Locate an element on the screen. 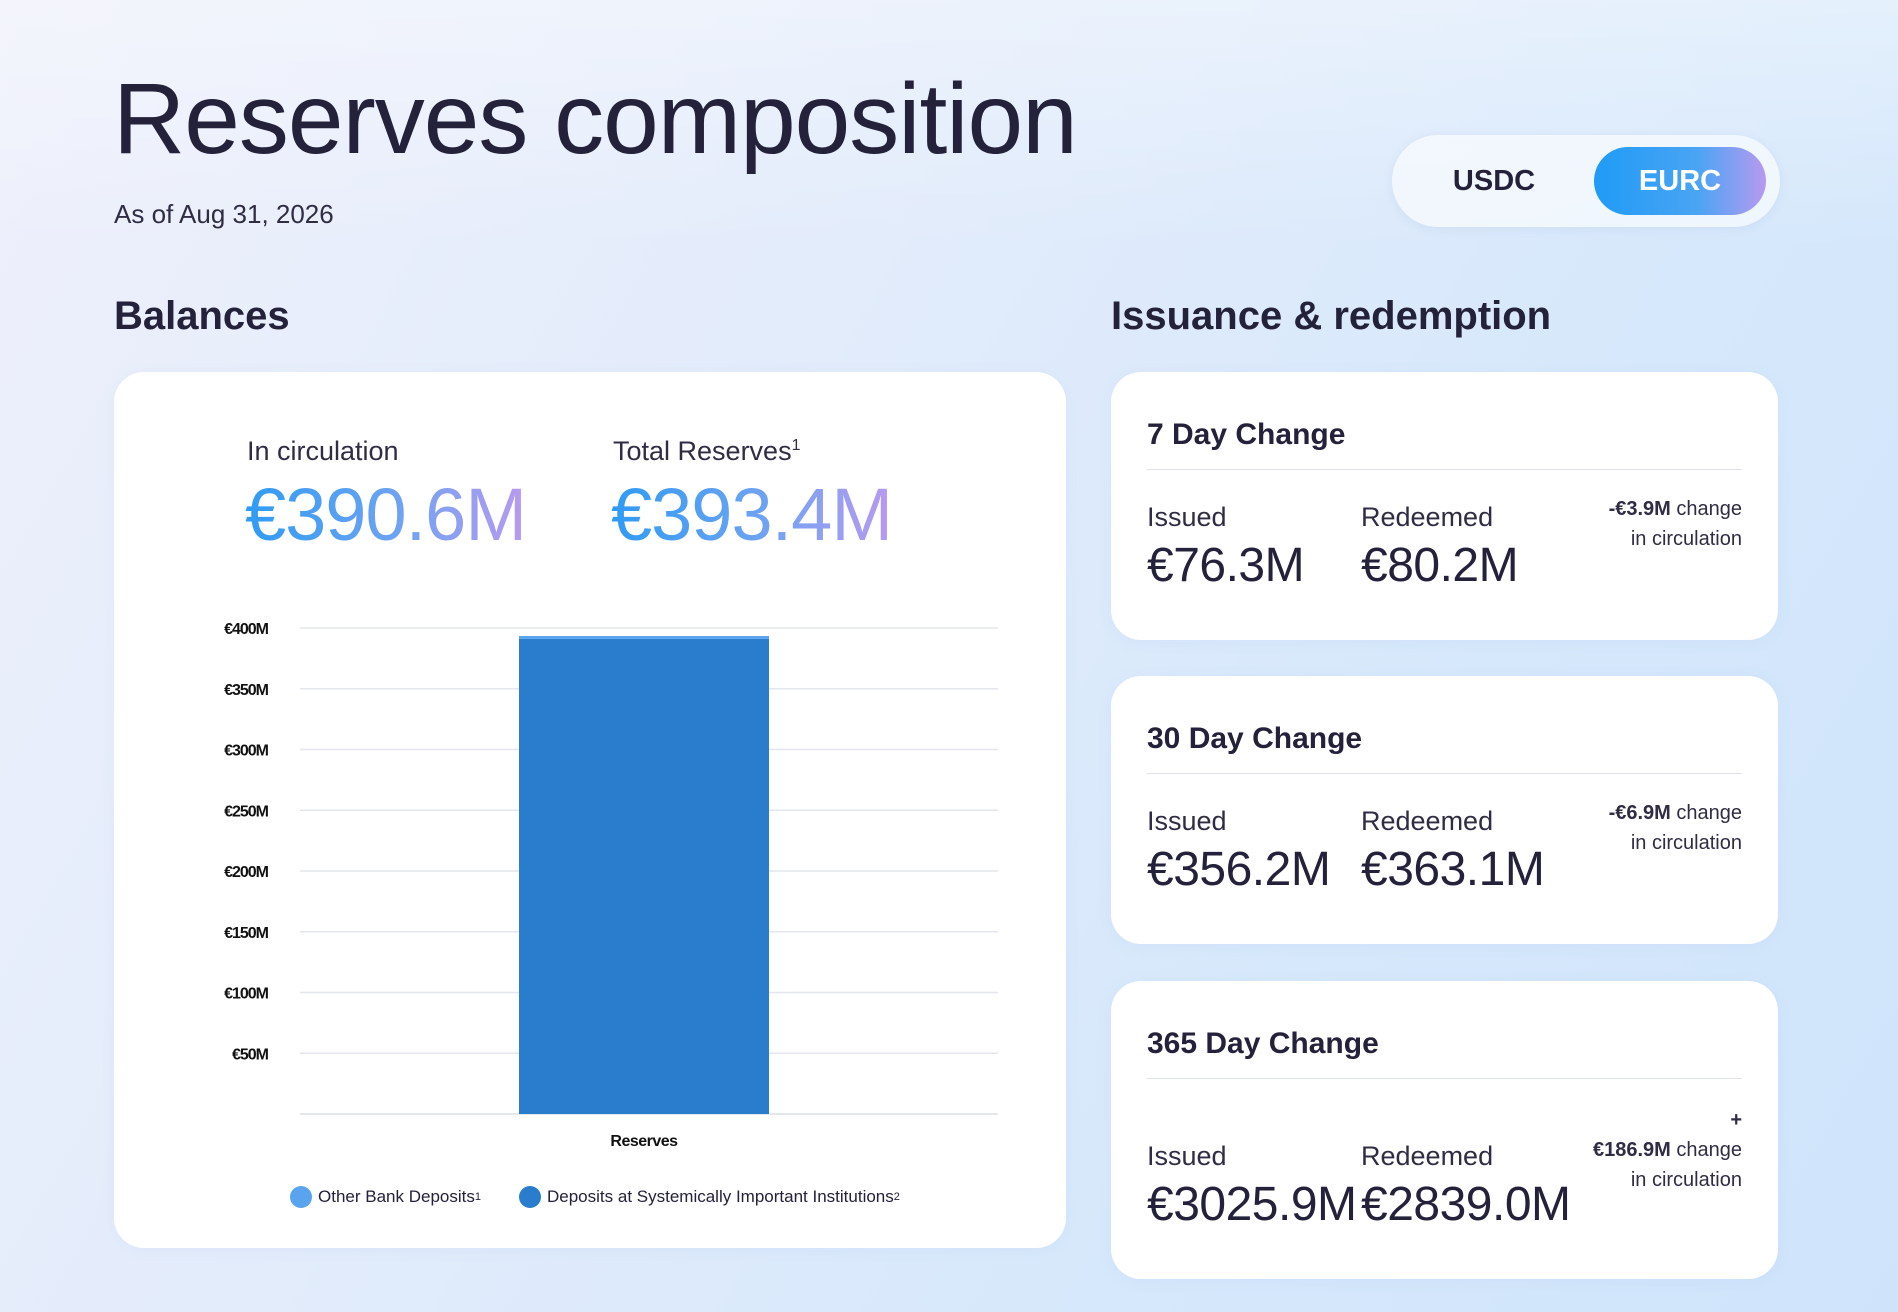 The width and height of the screenshot is (1898, 1312). redeemed-value: €363.1M is located at coordinates (1453, 869).